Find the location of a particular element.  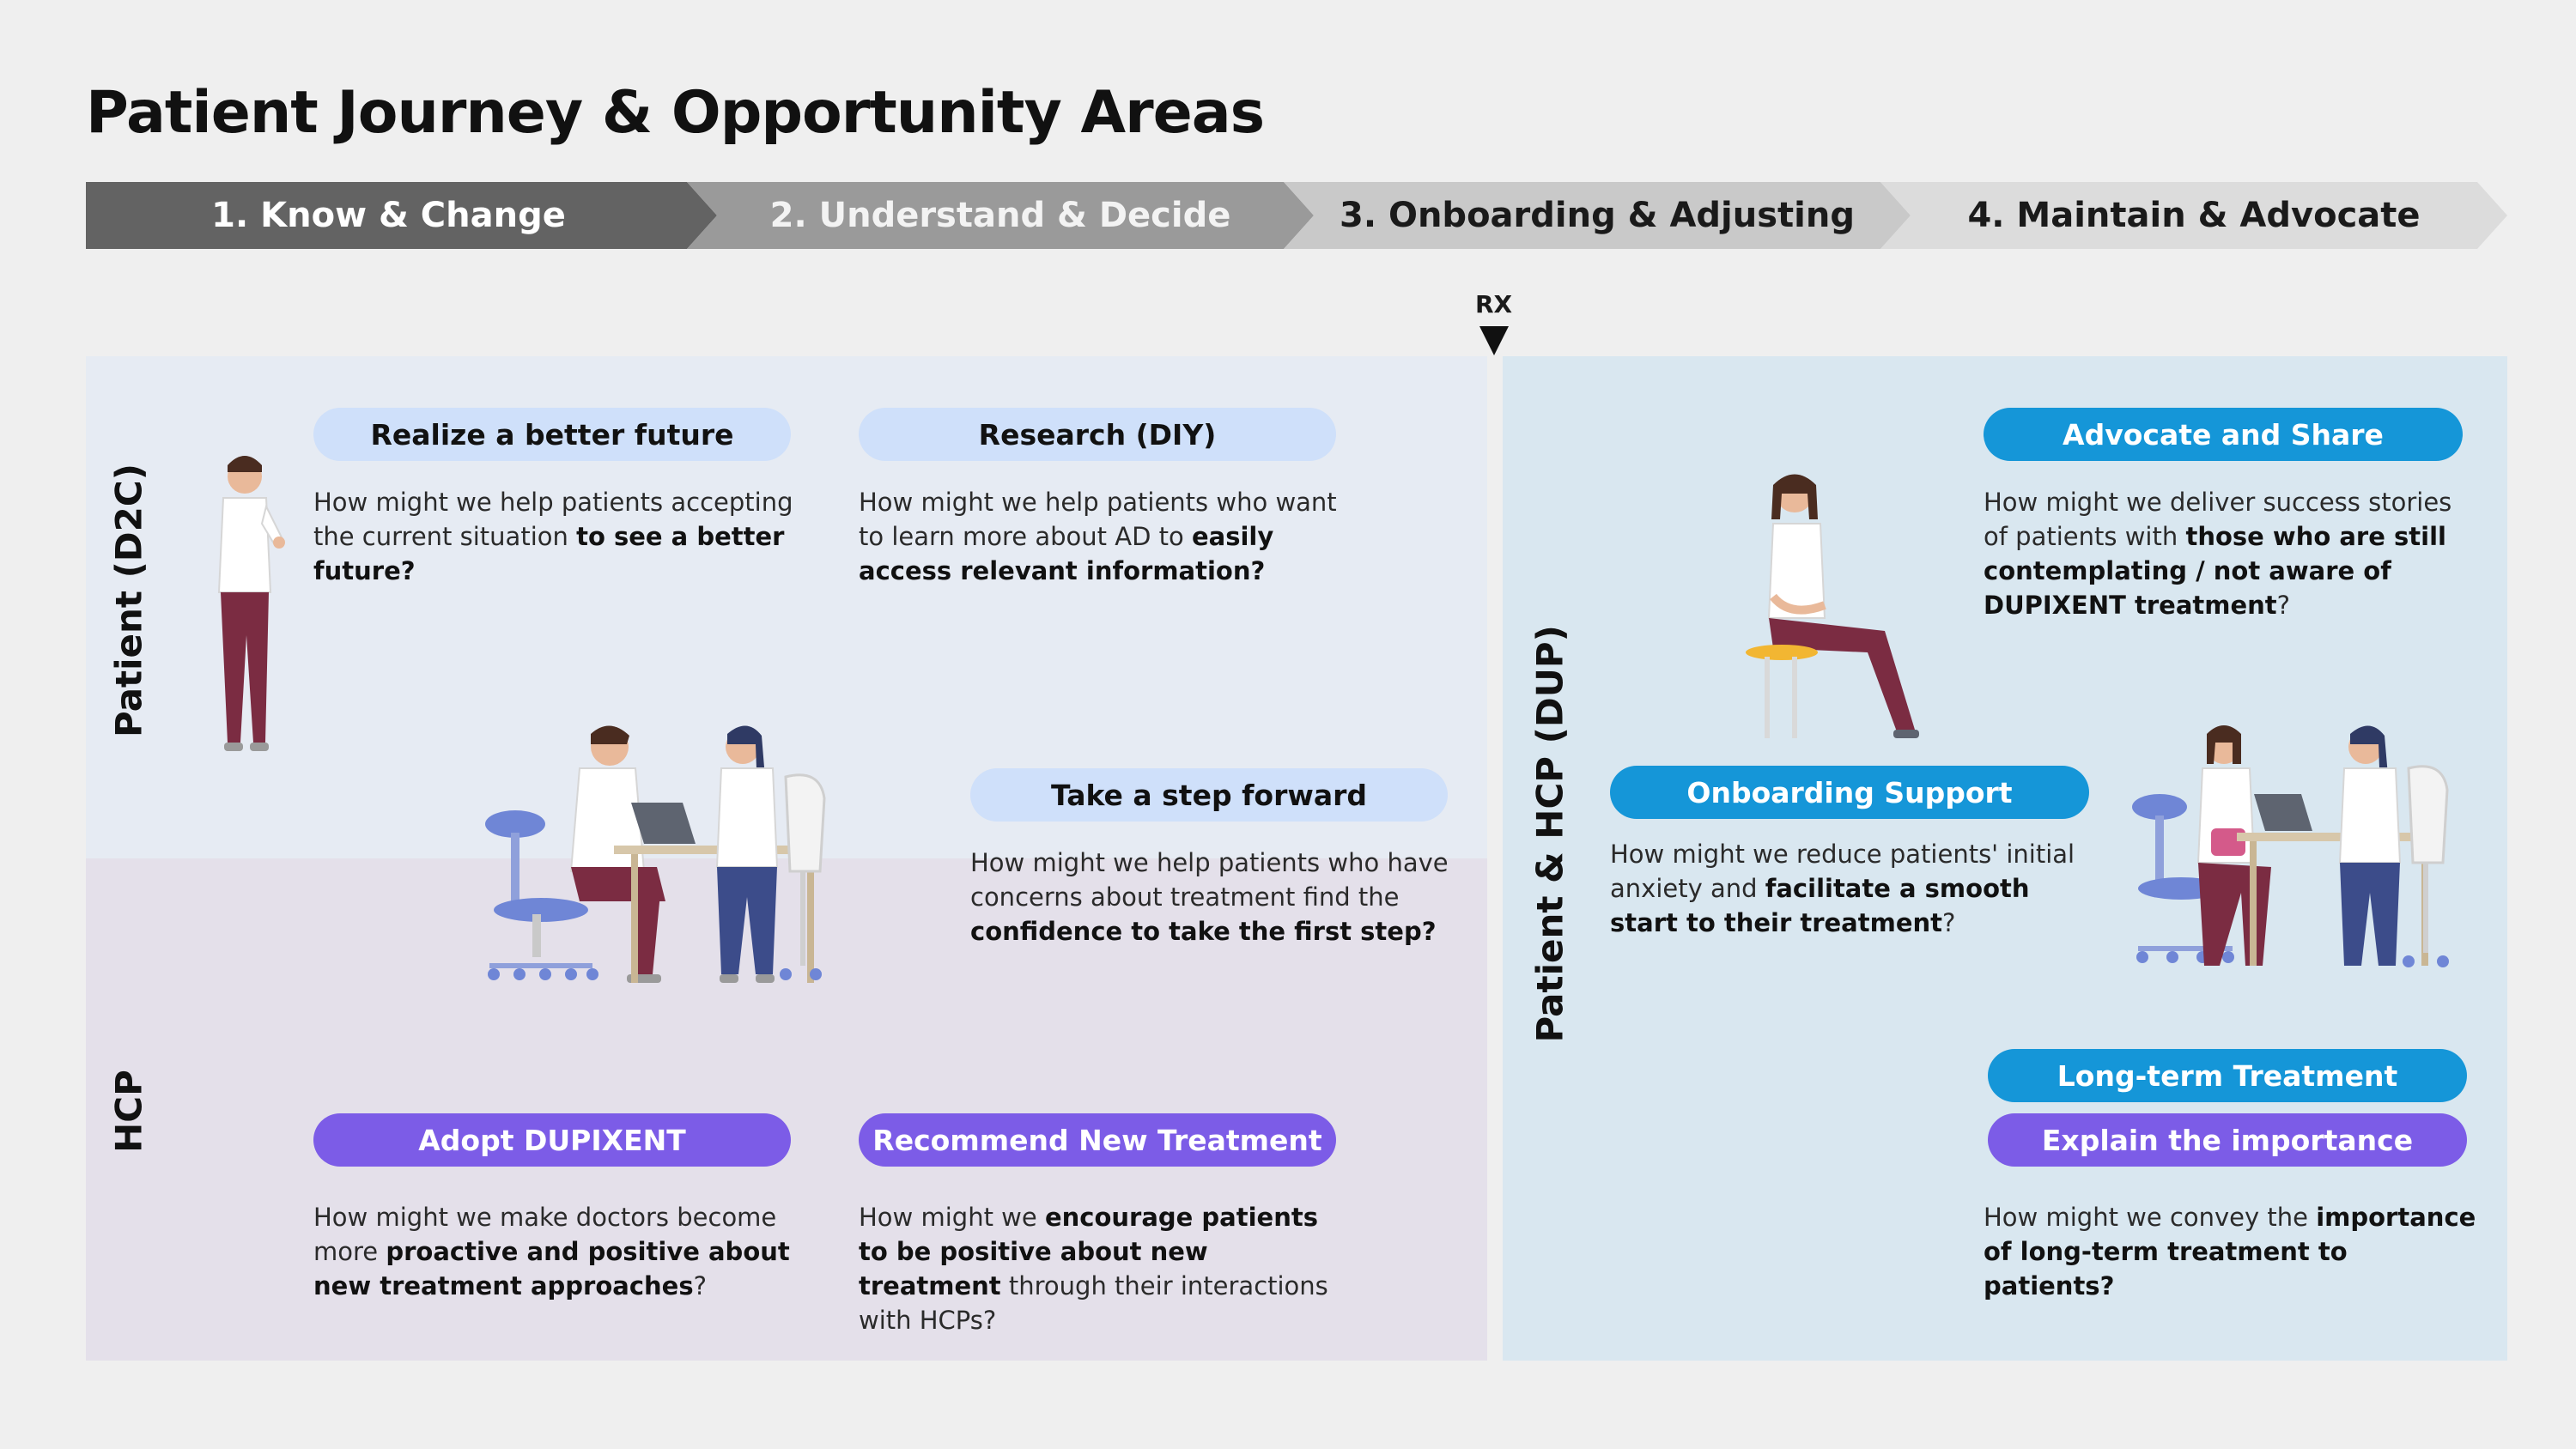

page-title: Patient Journey & Opportunity Areas is located at coordinates (675, 113).